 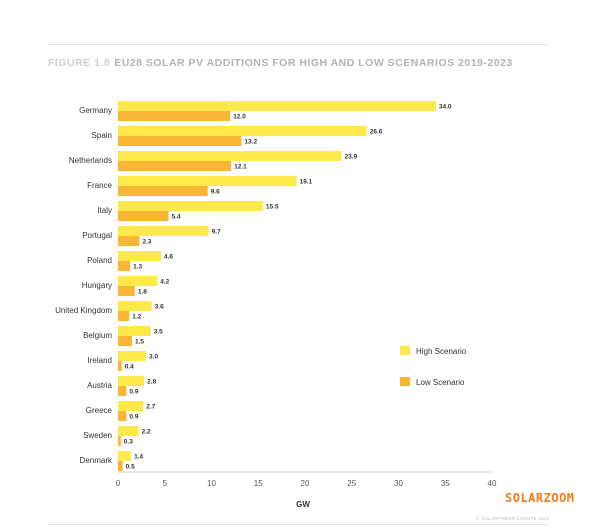 I want to click on data-label-high-scenario-netherlands: 23.9, so click(x=350, y=157).